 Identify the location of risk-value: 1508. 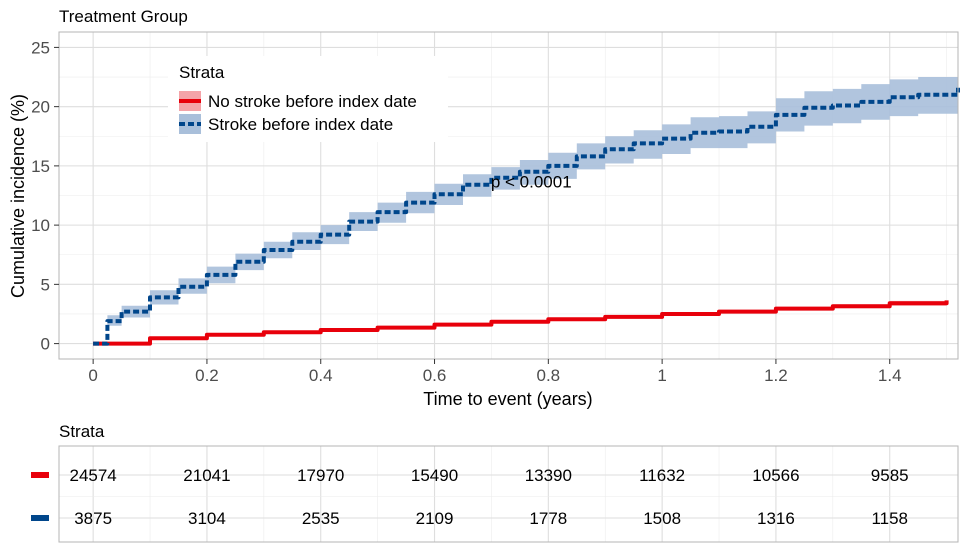
(662, 518).